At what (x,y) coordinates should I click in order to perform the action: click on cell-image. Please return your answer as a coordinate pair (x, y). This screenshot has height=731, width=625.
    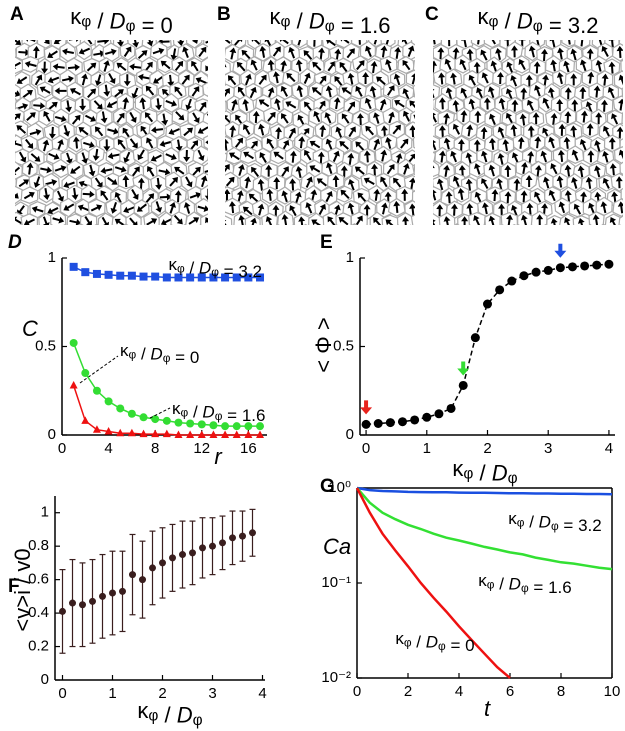
    Looking at the image, I should click on (519, 142).